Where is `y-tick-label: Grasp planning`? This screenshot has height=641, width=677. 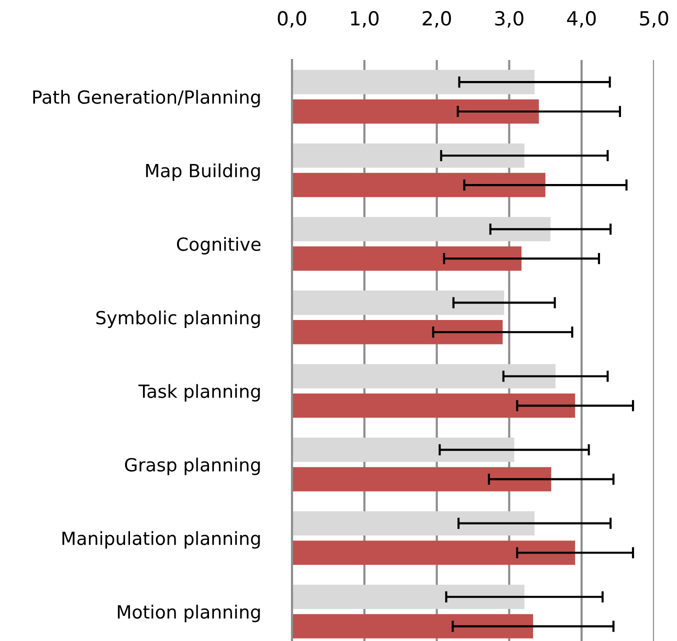
y-tick-label: Grasp planning is located at coordinates (192, 467).